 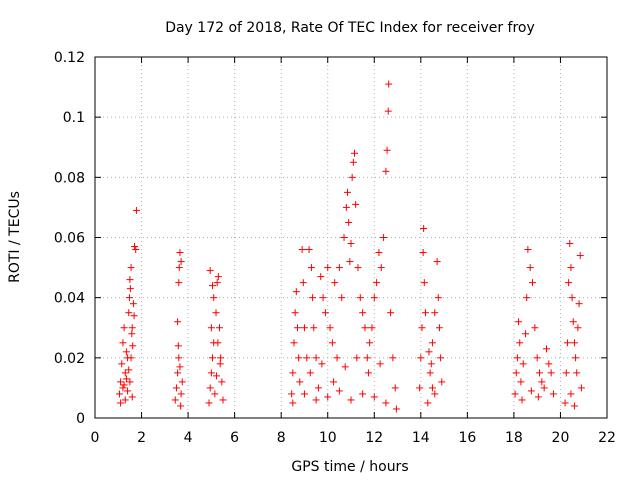 I want to click on x-tick-label: 2, so click(x=141, y=438).